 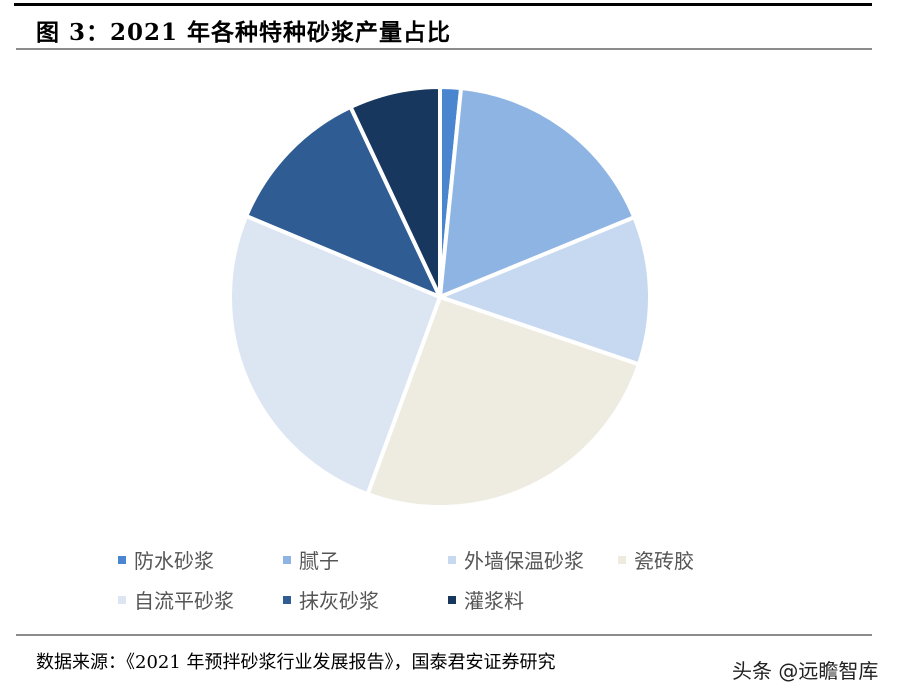 What do you see at coordinates (319, 561) in the screenshot?
I see `legend-label: 腻子` at bounding box center [319, 561].